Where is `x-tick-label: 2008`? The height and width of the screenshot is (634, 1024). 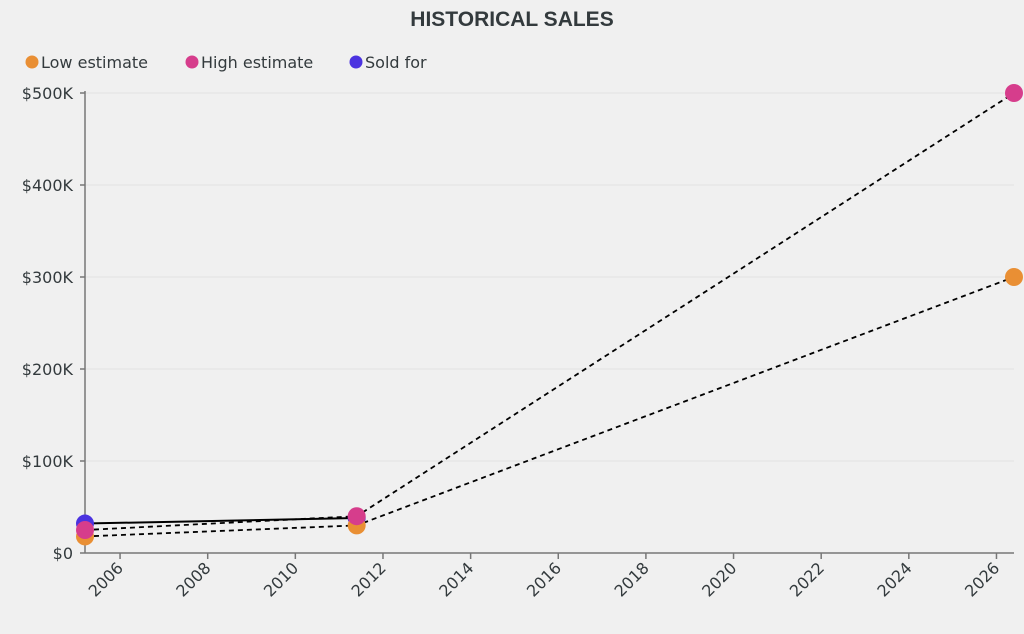
x-tick-label: 2008 is located at coordinates (193, 579).